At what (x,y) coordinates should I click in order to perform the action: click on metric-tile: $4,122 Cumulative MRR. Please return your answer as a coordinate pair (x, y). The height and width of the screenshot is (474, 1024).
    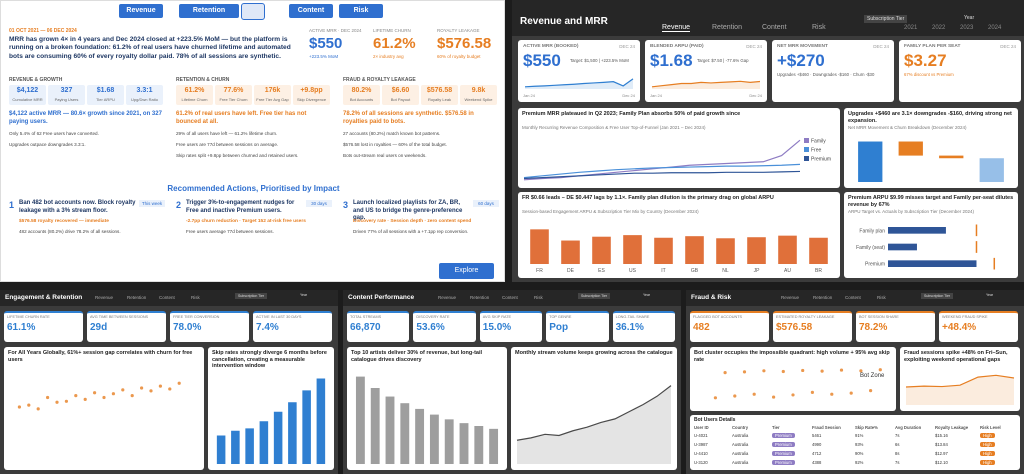
    Looking at the image, I should click on (27, 95).